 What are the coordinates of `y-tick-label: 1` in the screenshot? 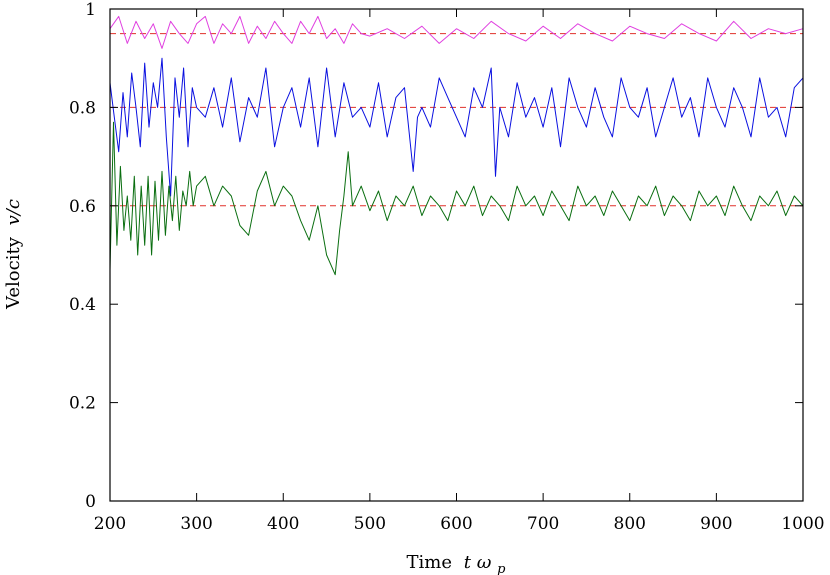 It's located at (90, 10).